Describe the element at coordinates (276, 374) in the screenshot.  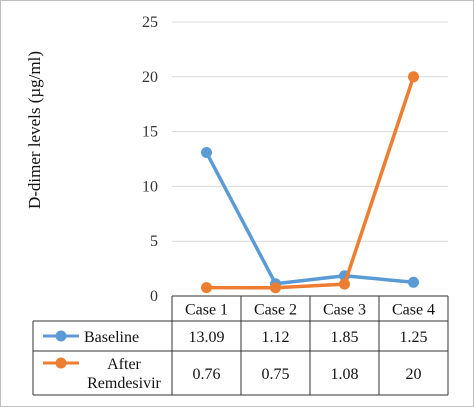
I see `data-value: 0.75` at that location.